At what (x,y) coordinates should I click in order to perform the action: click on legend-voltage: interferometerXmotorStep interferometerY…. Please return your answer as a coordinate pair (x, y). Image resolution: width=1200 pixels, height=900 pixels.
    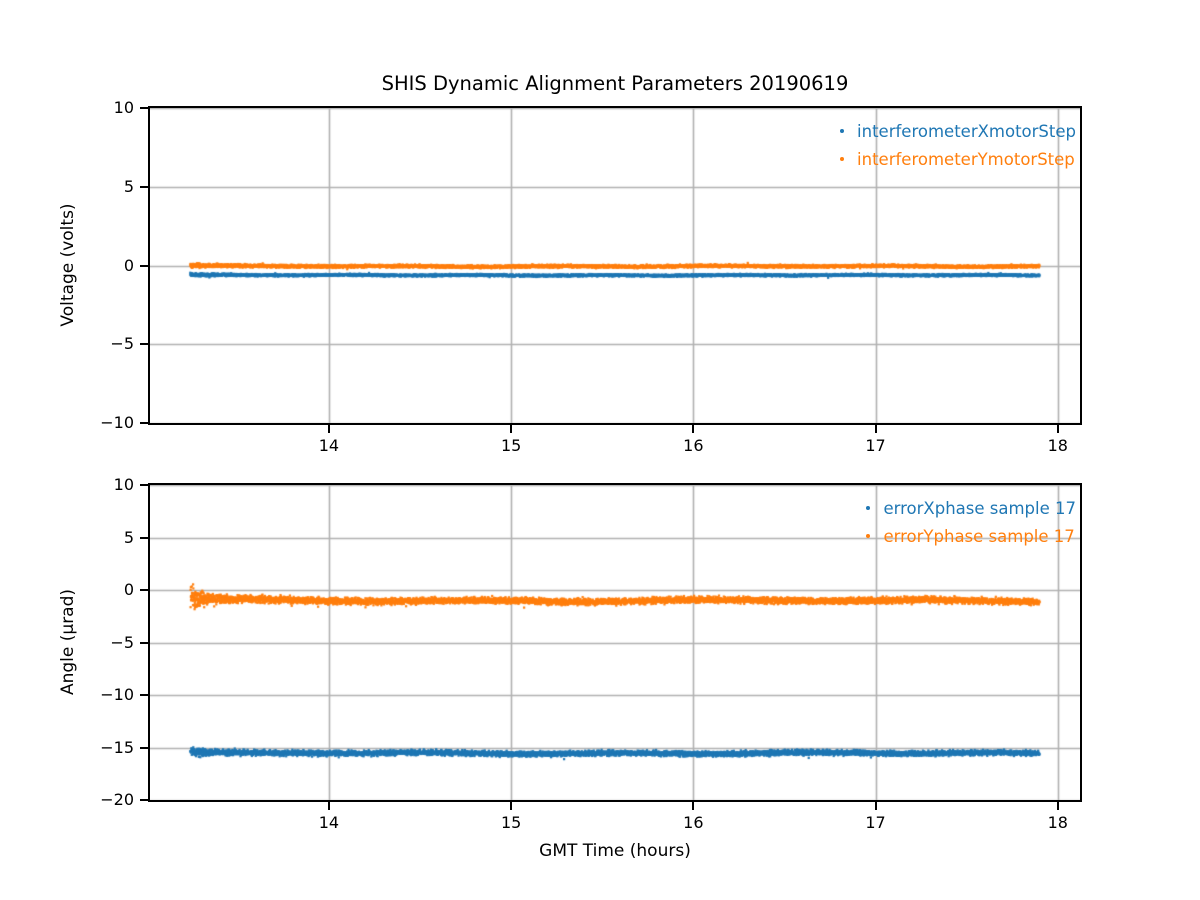
    Looking at the image, I should click on (955, 145).